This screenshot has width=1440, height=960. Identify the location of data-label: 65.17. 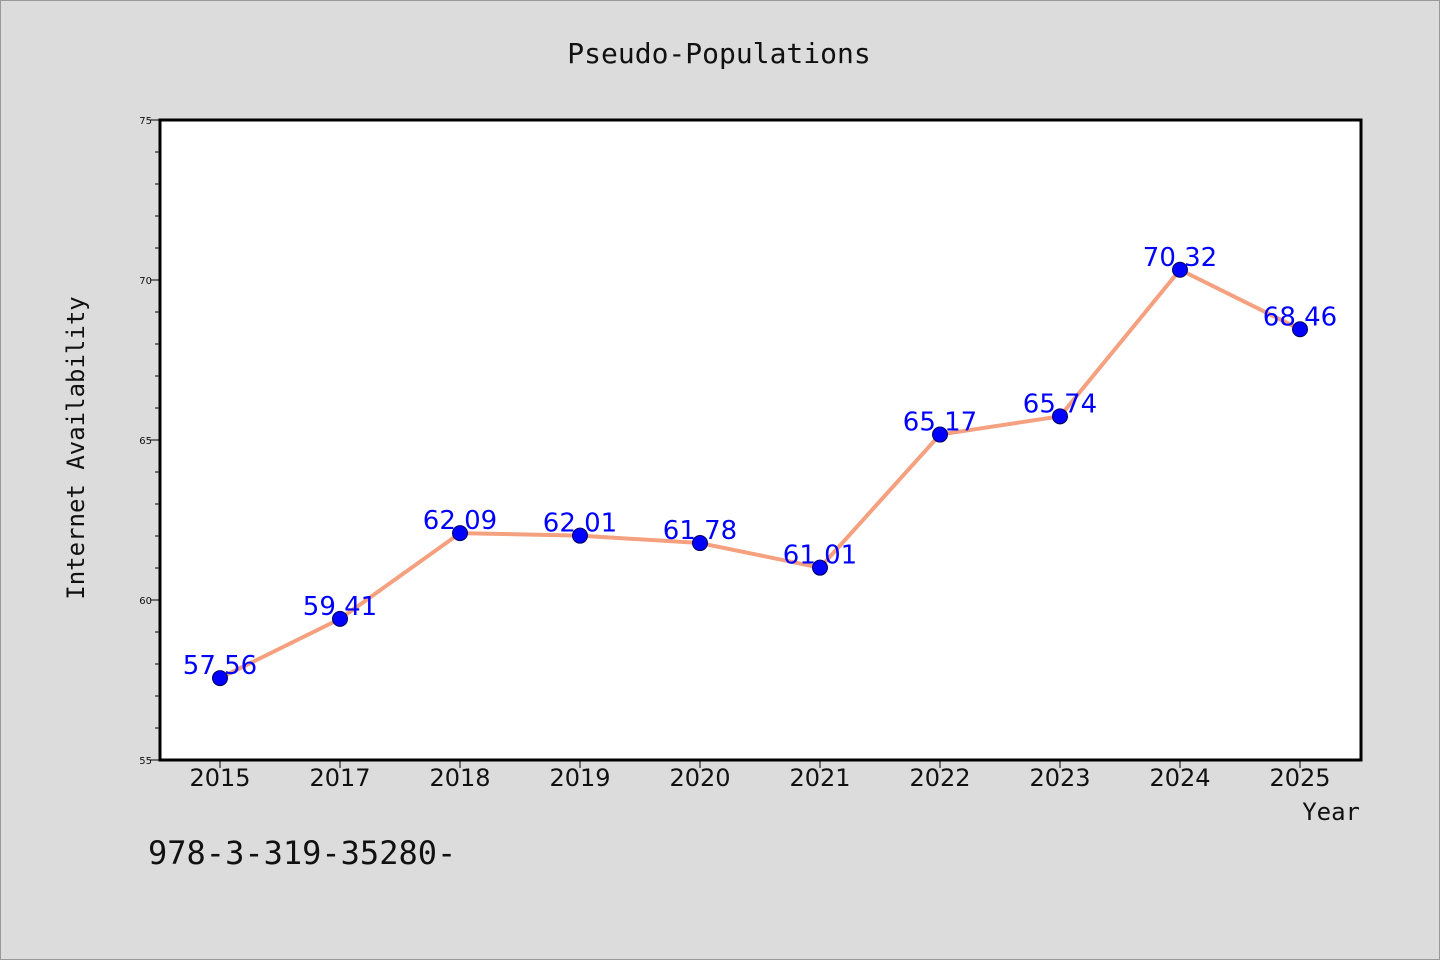
(940, 423).